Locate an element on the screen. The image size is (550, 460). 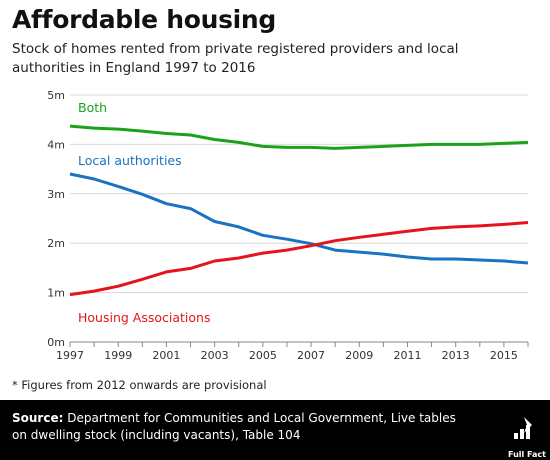
x-tick-label: 1999 is located at coordinates (118, 355).